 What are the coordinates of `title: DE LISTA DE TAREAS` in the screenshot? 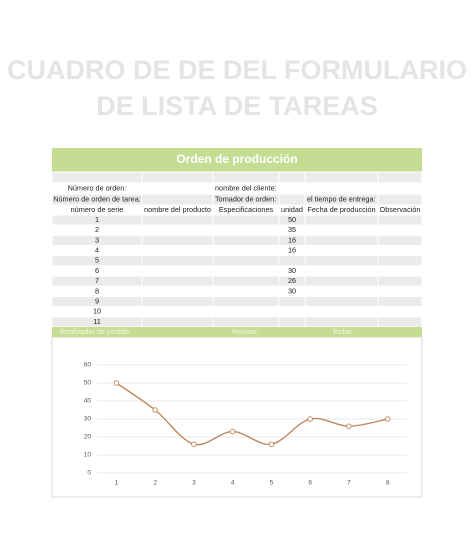 It's located at (237, 106).